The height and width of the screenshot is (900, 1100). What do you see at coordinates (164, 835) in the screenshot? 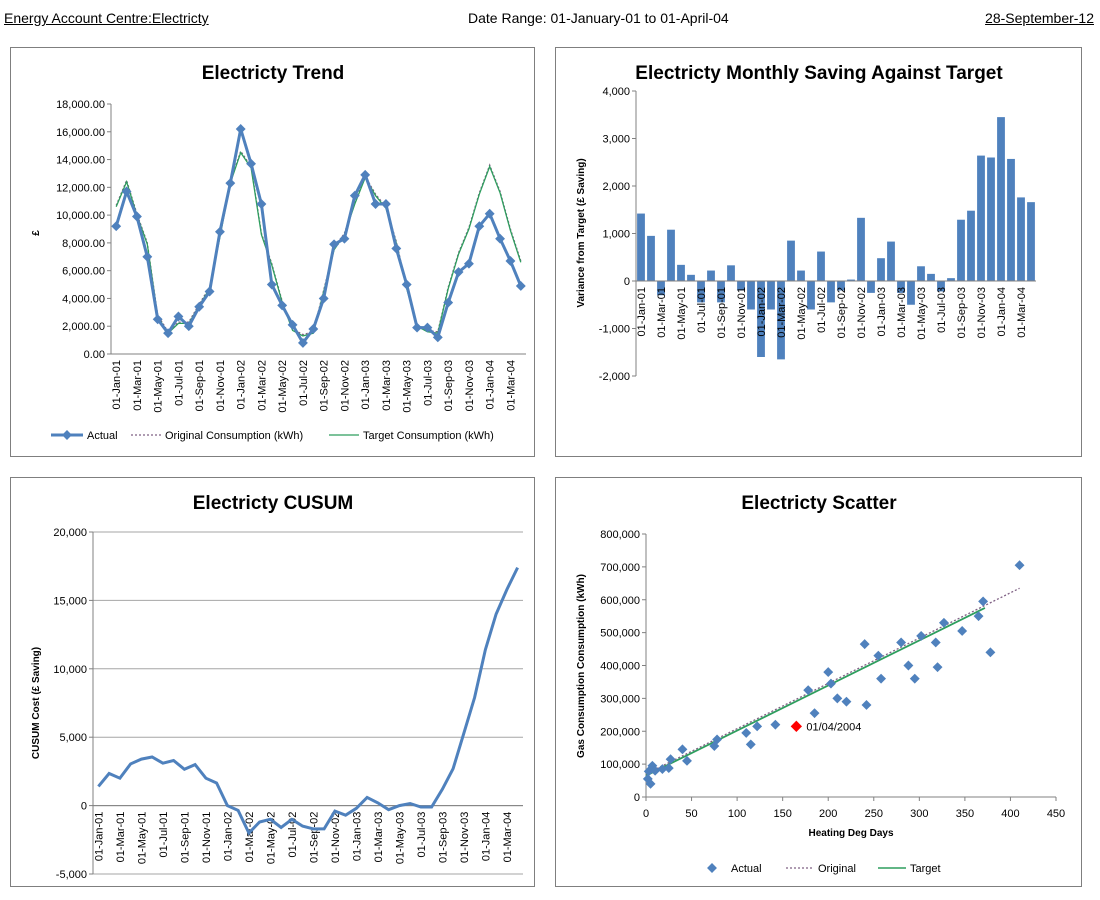
I see `cusum-xtick-label: 01-Jul-01` at bounding box center [164, 835].